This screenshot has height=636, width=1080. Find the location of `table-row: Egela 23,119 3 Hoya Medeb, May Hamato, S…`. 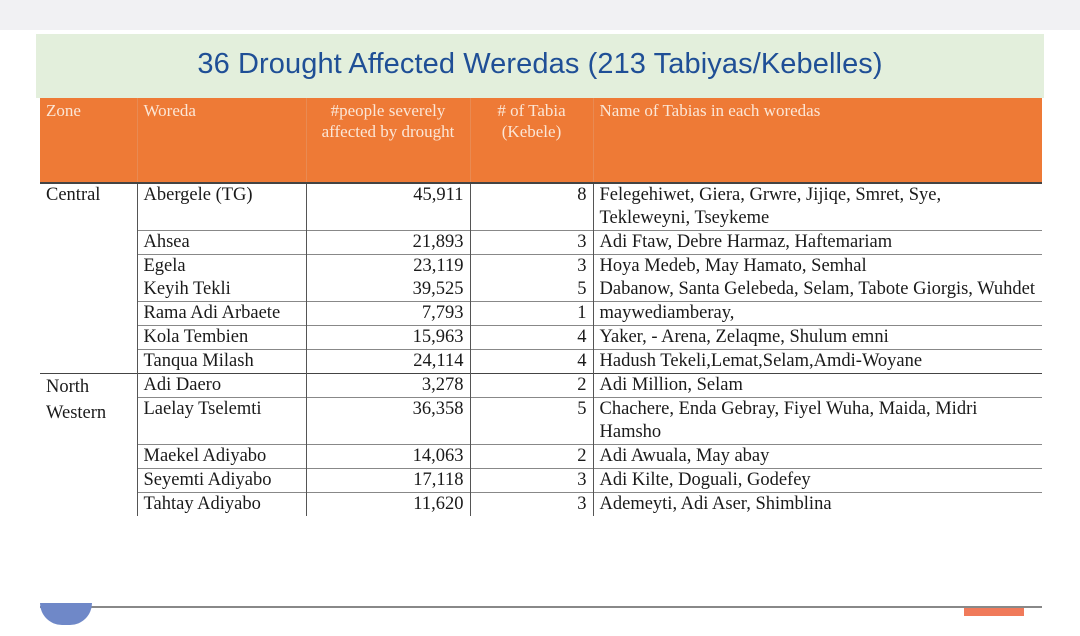

table-row: Egela 23,119 3 Hoya Medeb, May Hamato, S… is located at coordinates (541, 266).